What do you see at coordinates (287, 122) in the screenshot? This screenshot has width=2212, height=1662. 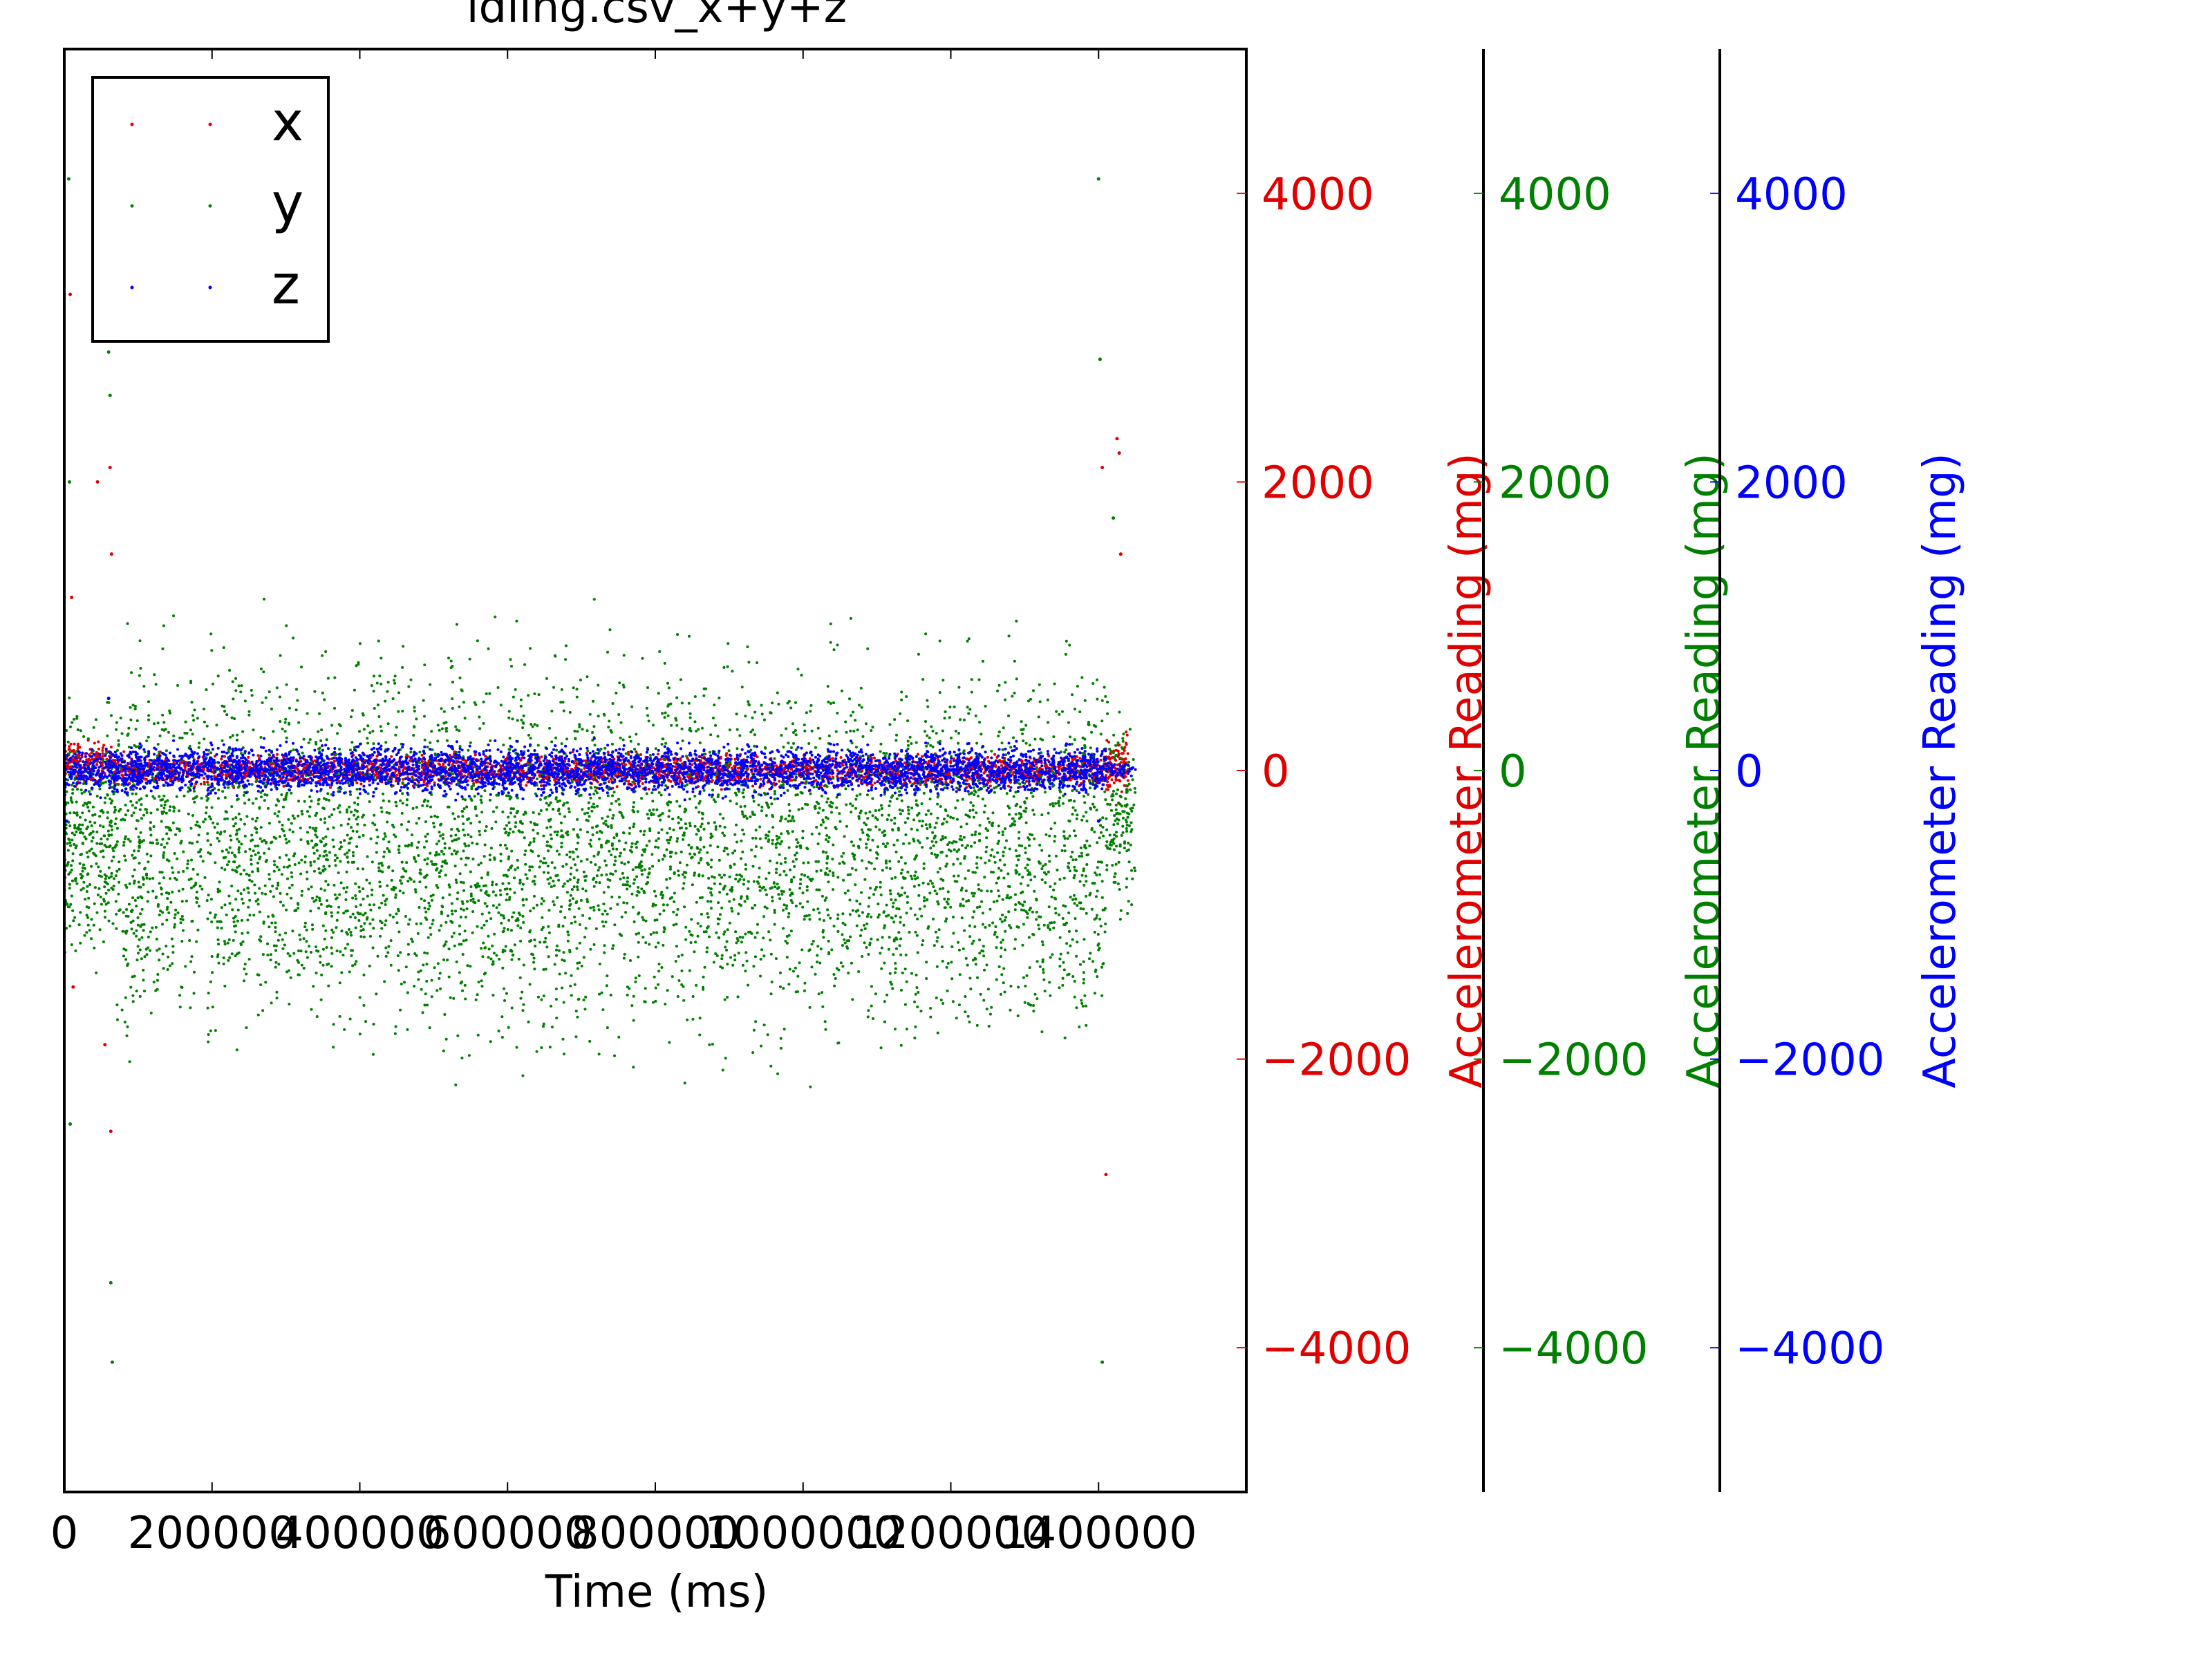 I see `legend-label: x` at bounding box center [287, 122].